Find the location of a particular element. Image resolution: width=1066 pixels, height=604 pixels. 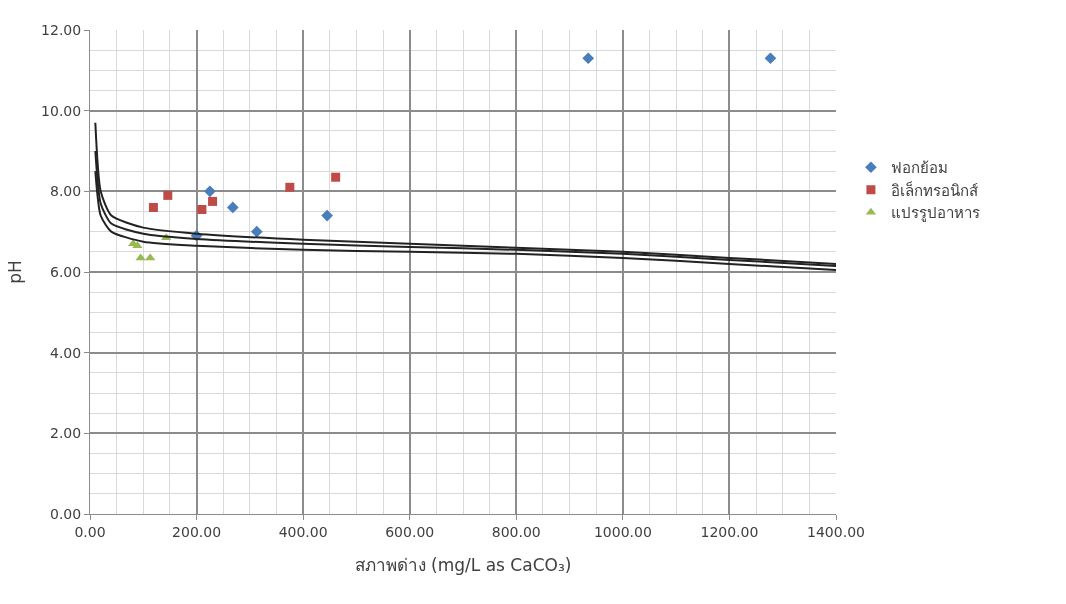

y-tick-label: 6.00 is located at coordinates (66, 271).